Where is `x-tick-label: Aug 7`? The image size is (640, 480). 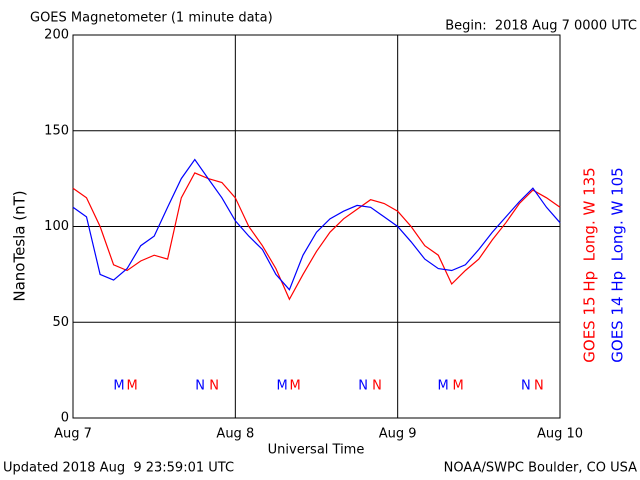 x-tick-label: Aug 7 is located at coordinates (73, 434).